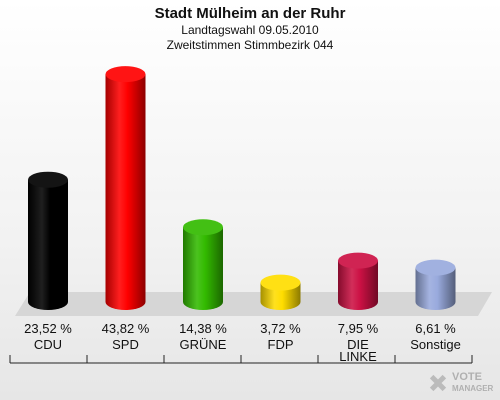 The width and height of the screenshot is (500, 400). I want to click on logo-text-vote: VOTE, so click(467, 377).